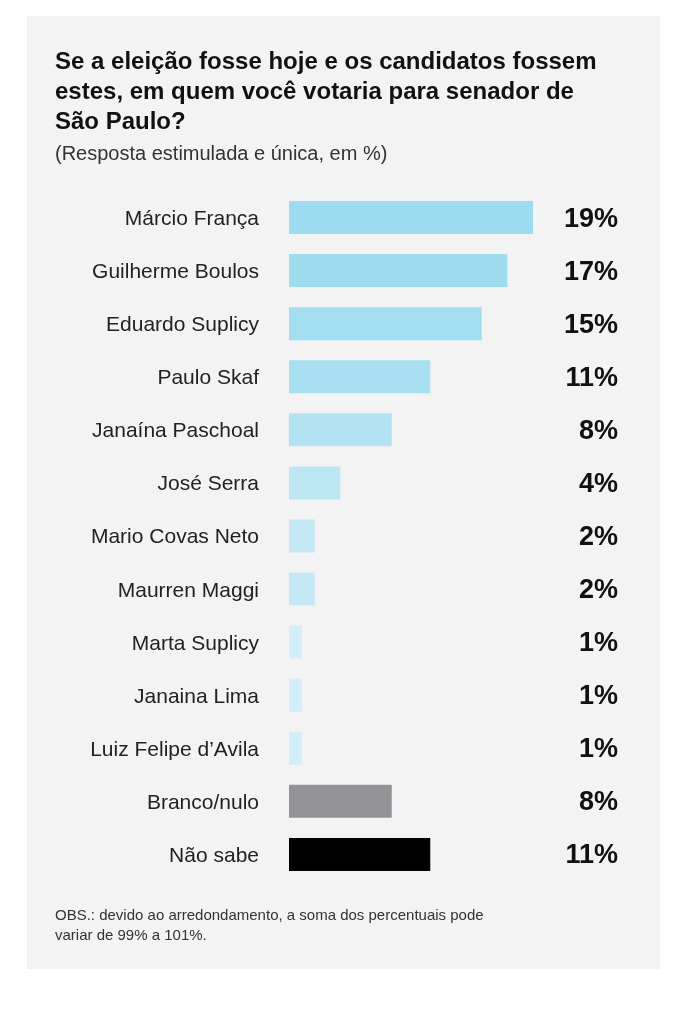  What do you see at coordinates (192, 217) in the screenshot?
I see `y-tick-label: Márcio França` at bounding box center [192, 217].